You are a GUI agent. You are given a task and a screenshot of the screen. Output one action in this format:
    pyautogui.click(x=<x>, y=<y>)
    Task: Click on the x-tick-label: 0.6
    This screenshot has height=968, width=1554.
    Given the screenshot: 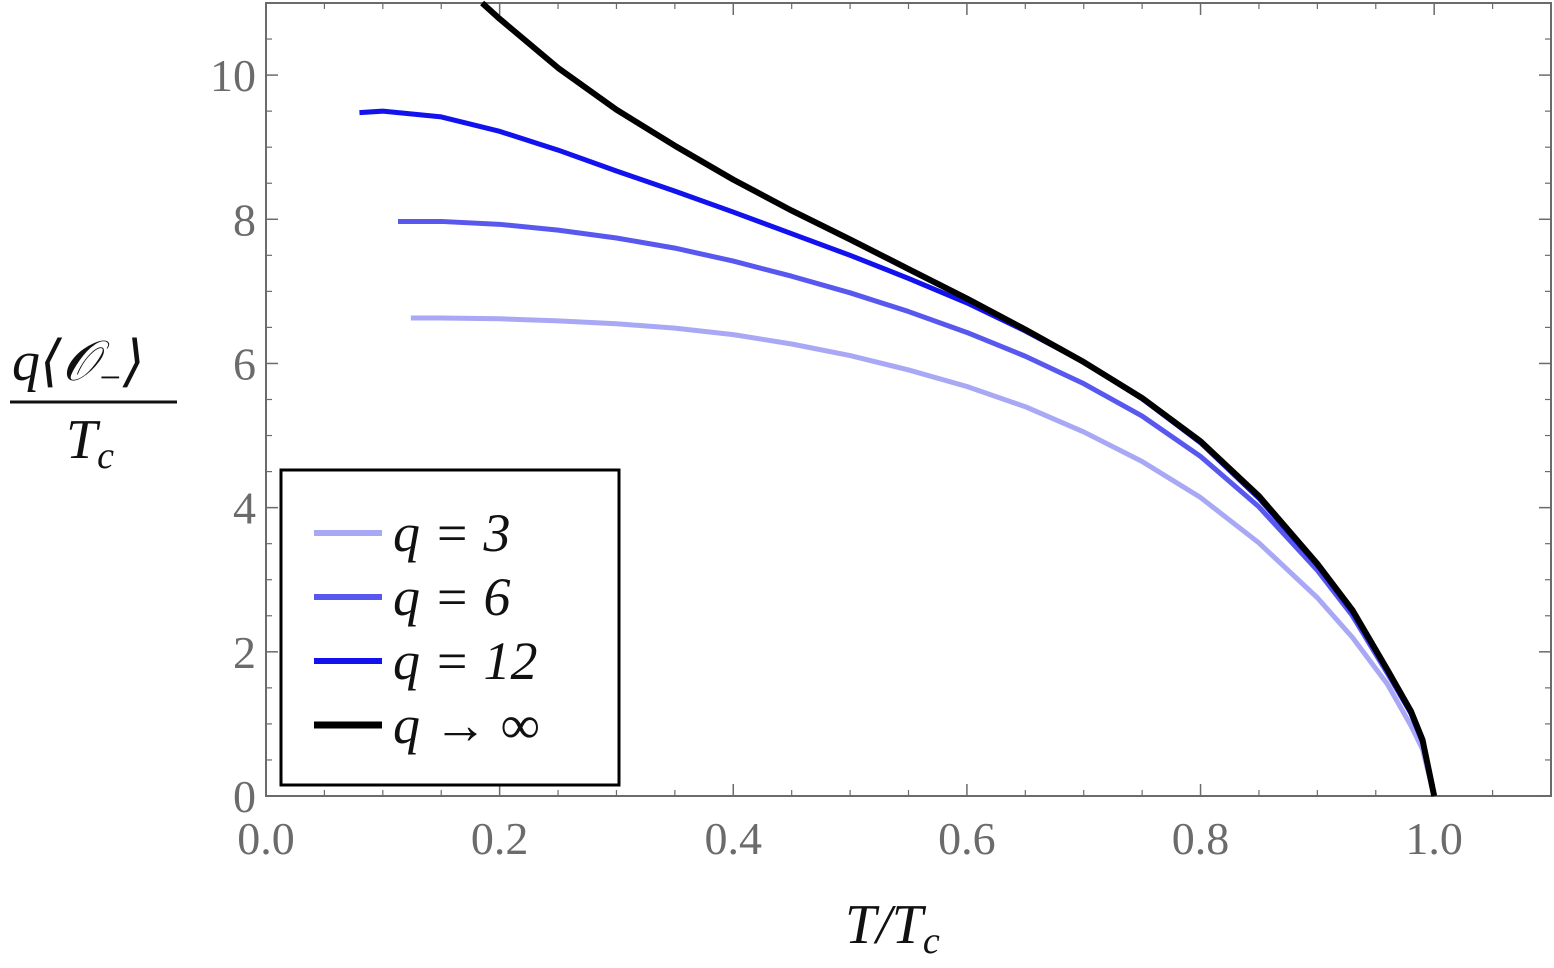 What is the action you would take?
    pyautogui.click(x=967, y=838)
    